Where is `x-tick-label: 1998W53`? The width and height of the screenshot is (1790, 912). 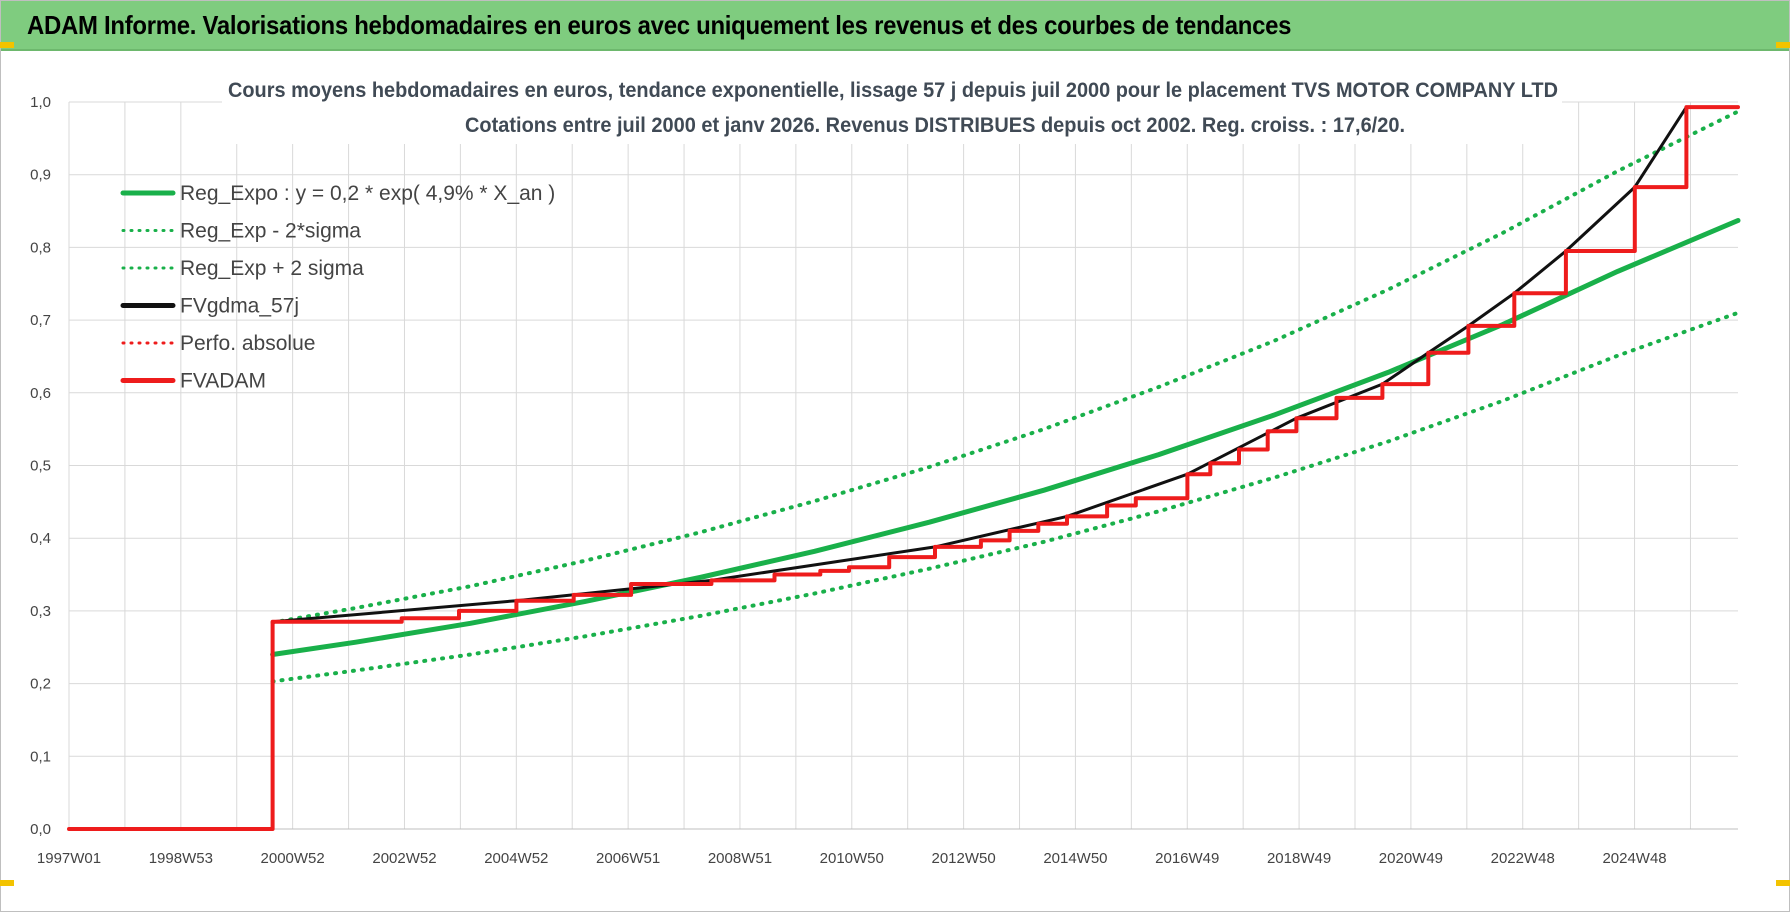 x-tick-label: 1998W53 is located at coordinates (181, 858).